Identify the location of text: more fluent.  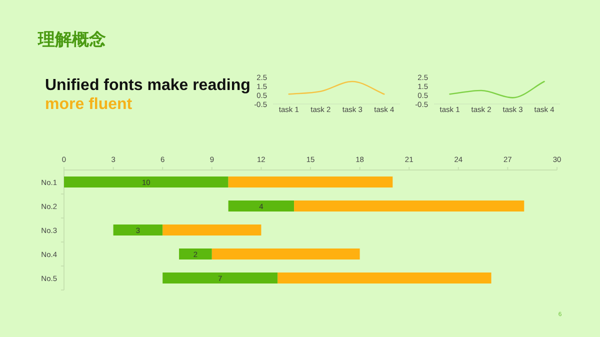
(89, 104).